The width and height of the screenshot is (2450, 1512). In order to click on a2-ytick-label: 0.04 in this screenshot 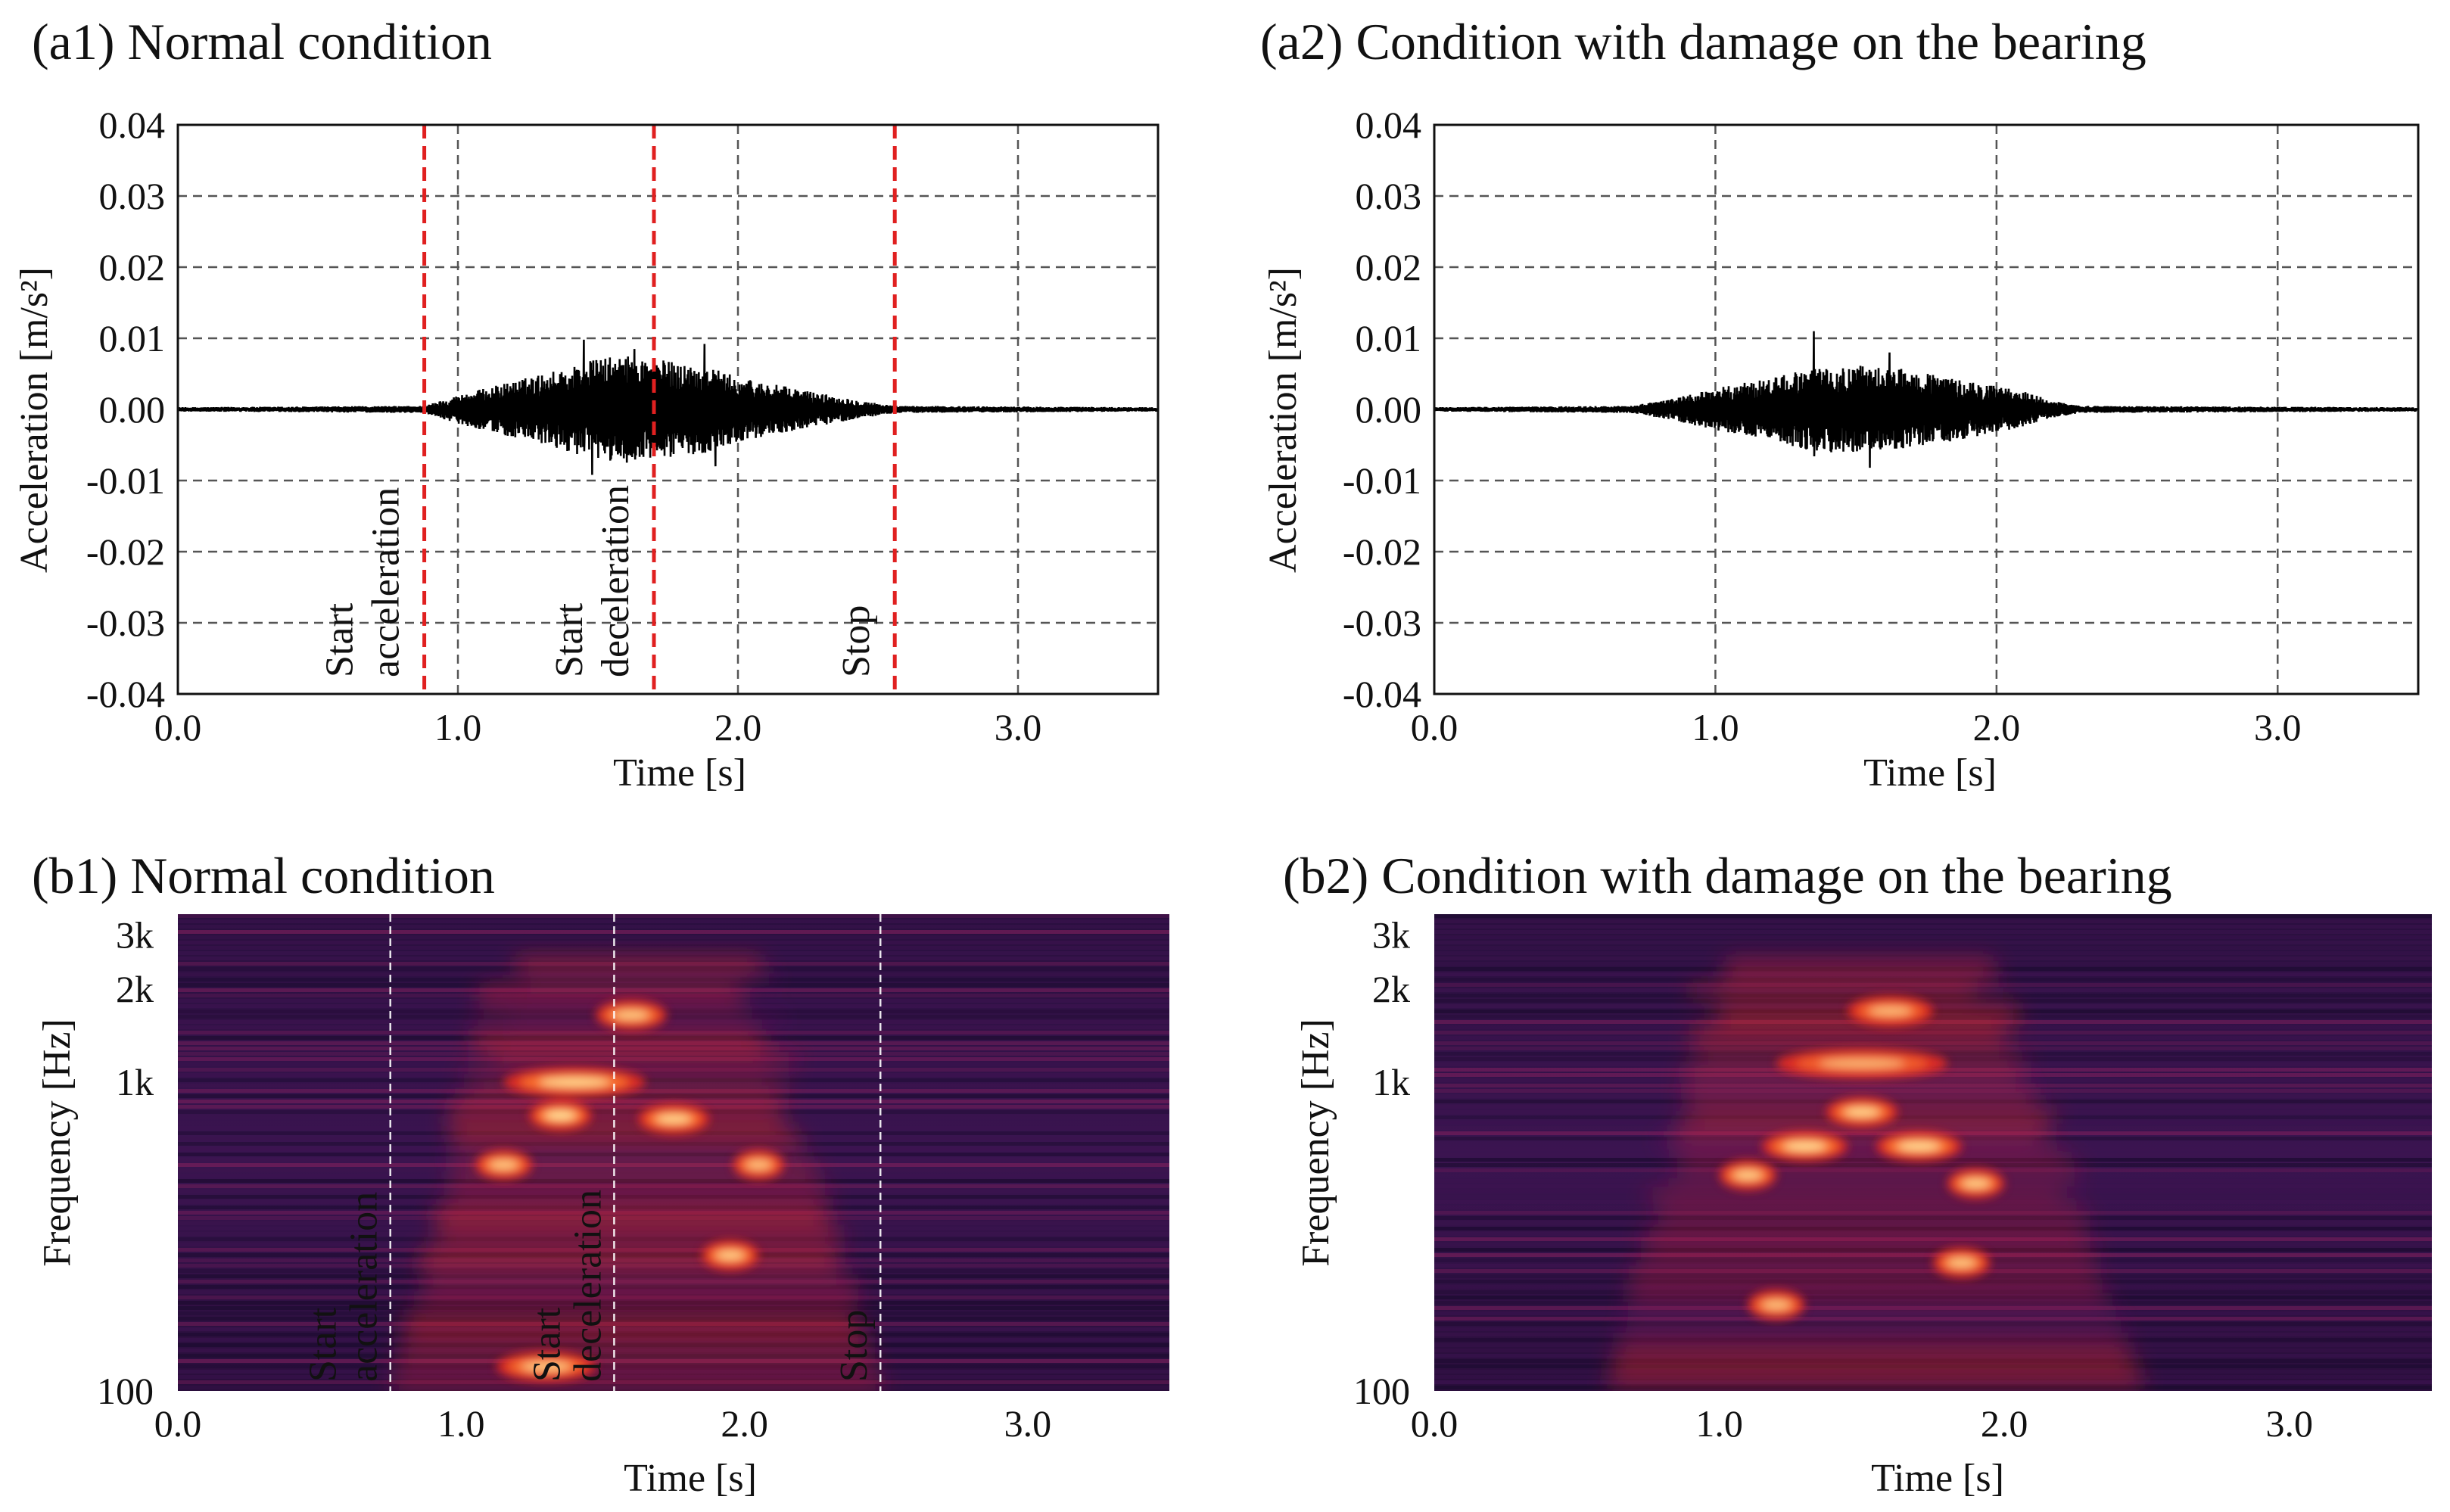, I will do `click(1389, 125)`.